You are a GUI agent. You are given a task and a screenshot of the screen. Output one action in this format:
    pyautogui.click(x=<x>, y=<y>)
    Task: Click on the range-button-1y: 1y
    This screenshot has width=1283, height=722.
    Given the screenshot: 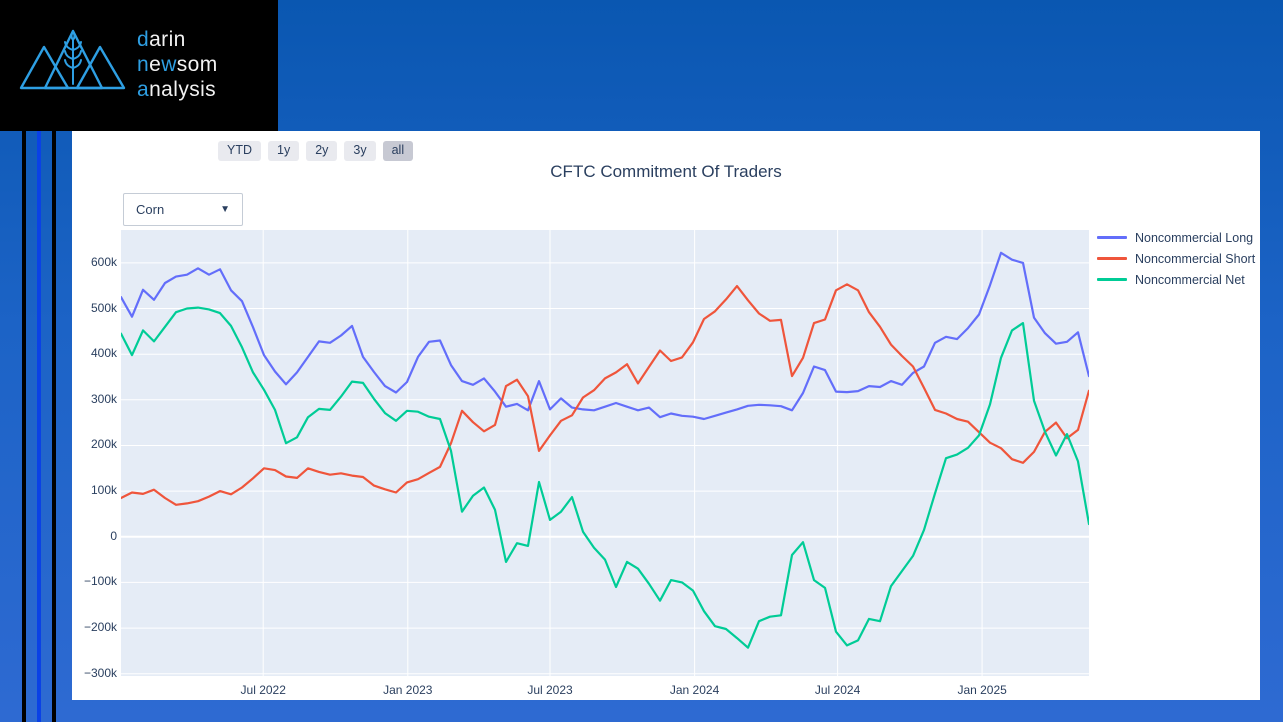 What is the action you would take?
    pyautogui.click(x=284, y=151)
    